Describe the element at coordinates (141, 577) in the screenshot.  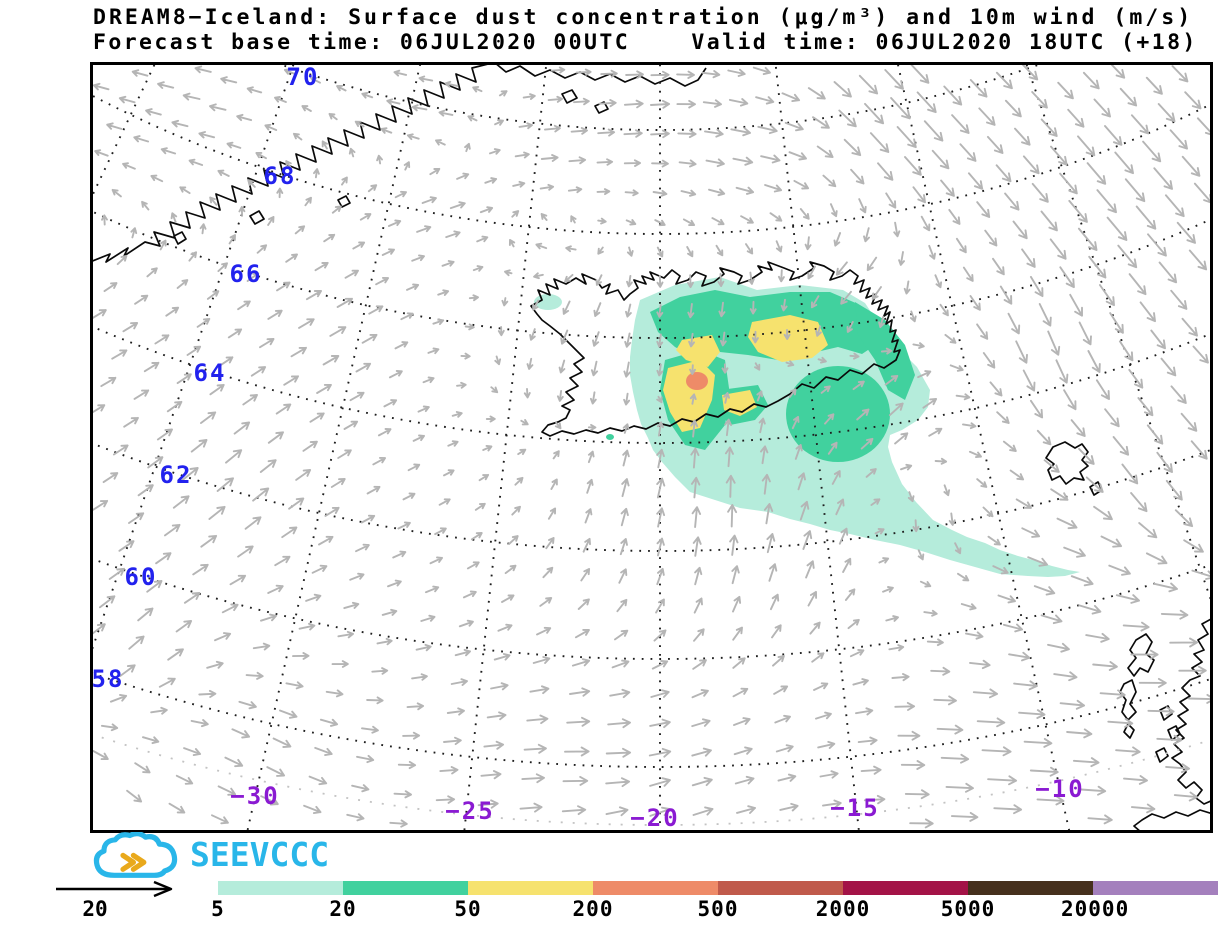
I see `lat-label: 60` at that location.